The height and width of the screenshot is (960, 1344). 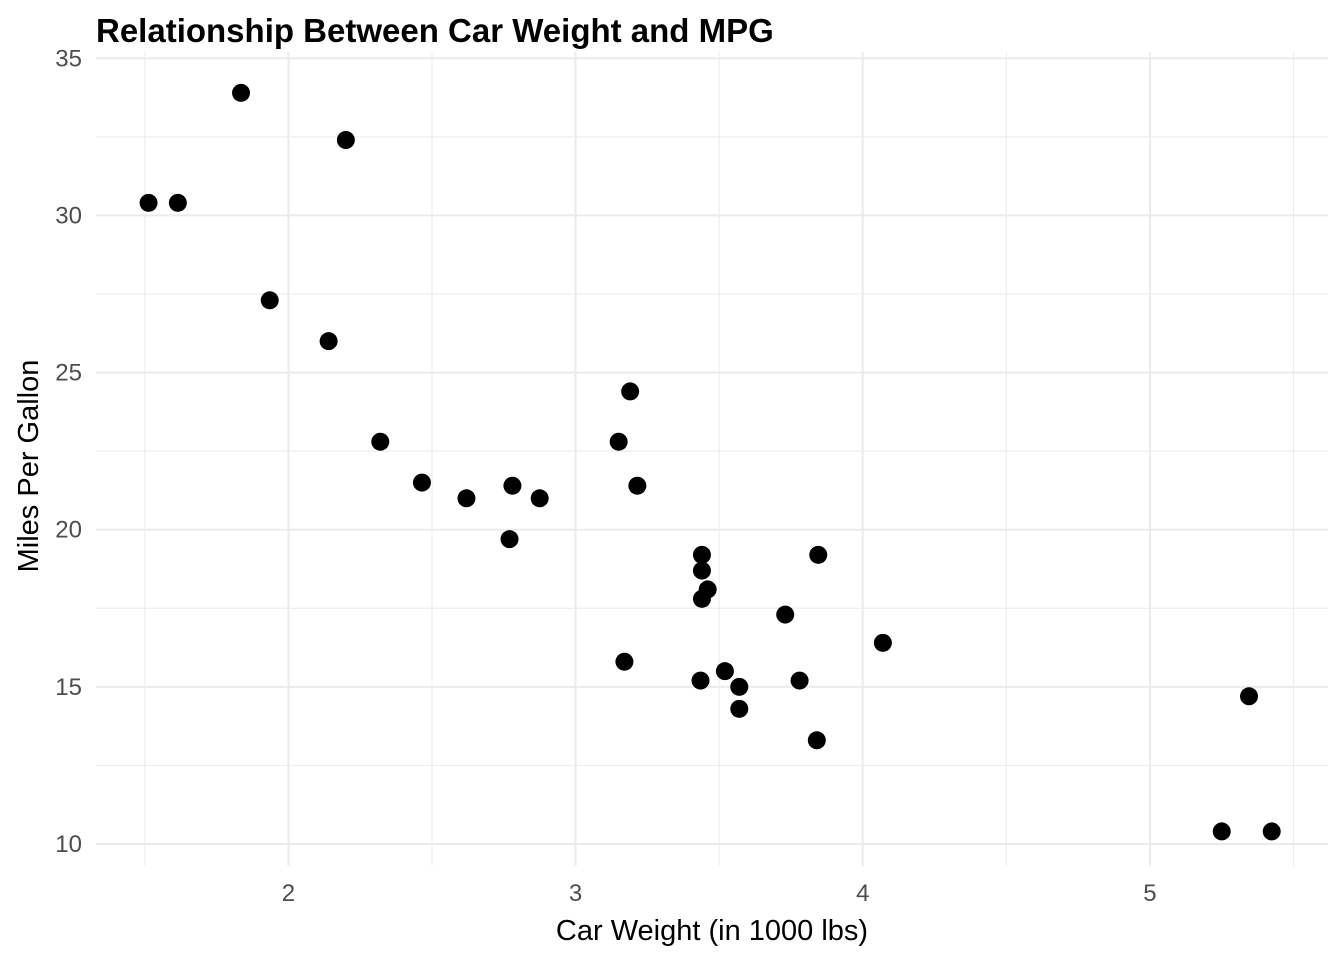 I want to click on x-tick-label: 3, so click(x=575, y=893).